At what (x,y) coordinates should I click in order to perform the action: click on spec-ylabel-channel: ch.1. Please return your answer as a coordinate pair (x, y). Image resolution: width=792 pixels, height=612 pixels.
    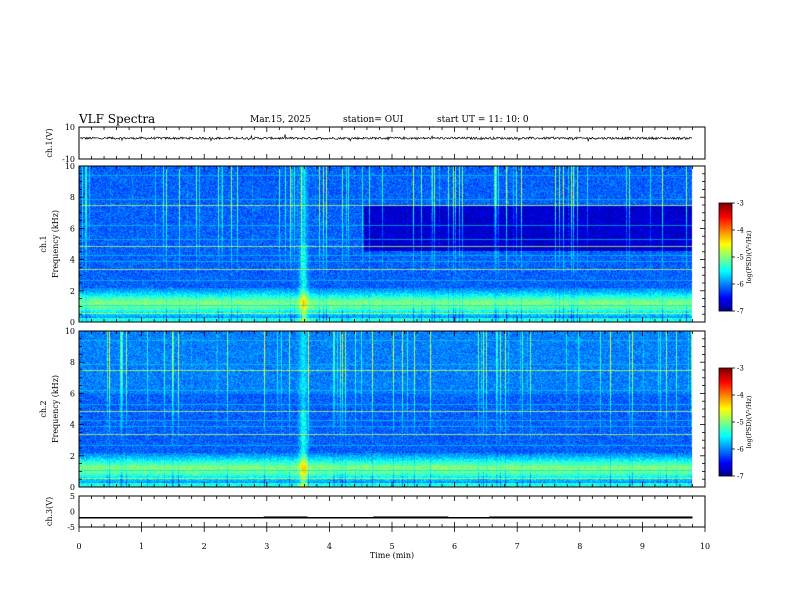
    Looking at the image, I should click on (43, 243).